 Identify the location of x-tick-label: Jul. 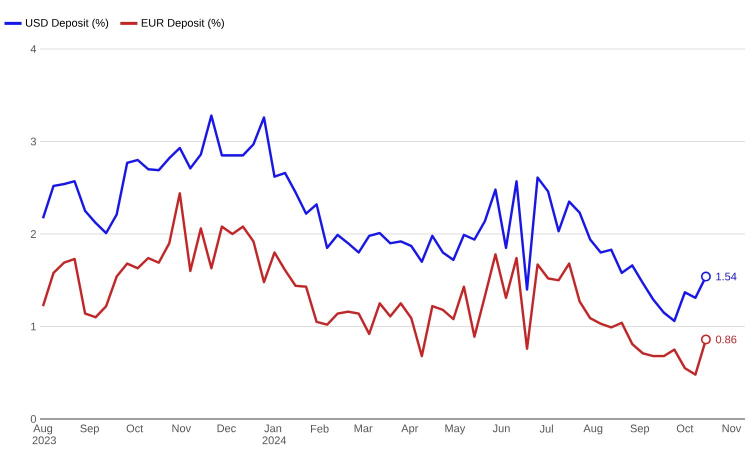
(546, 428).